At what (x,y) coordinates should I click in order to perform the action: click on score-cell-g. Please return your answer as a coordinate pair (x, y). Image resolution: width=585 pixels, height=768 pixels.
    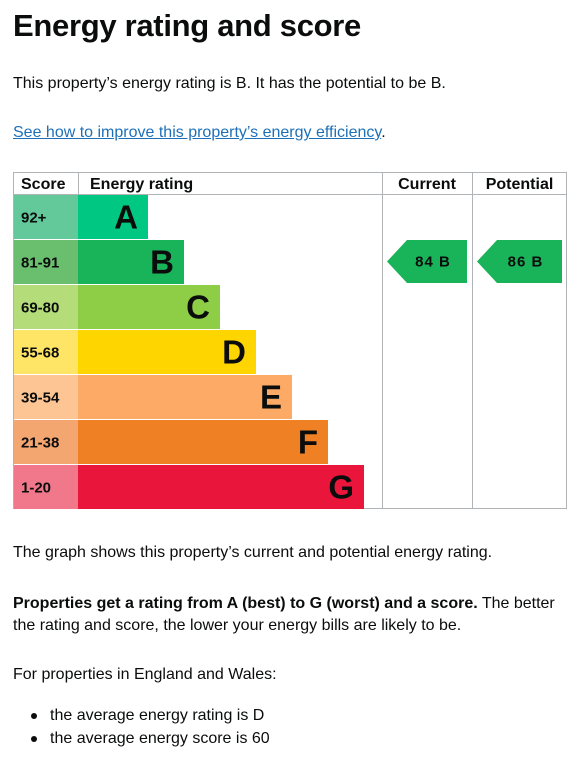
    Looking at the image, I should click on (46, 487).